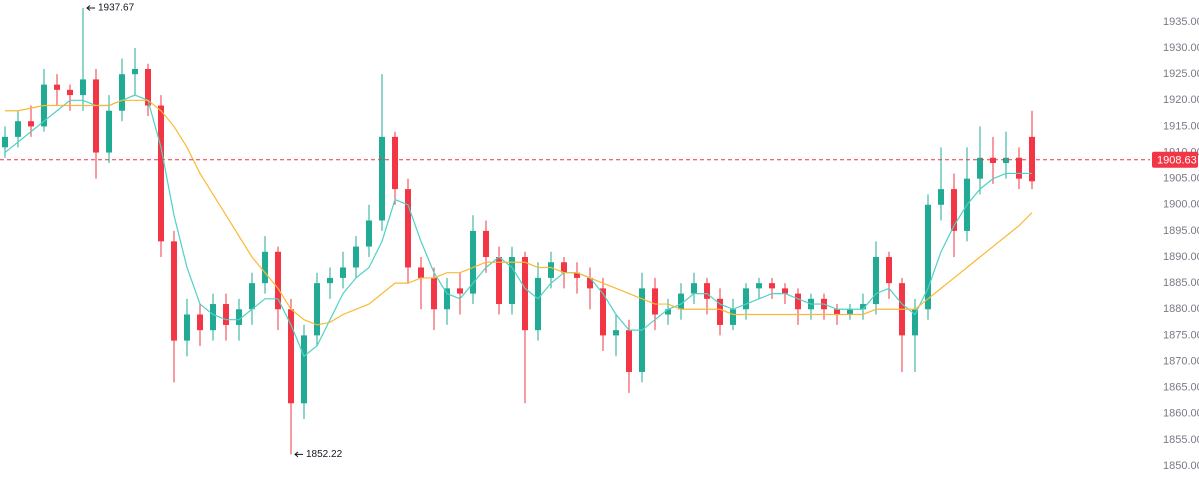 The width and height of the screenshot is (1199, 478). Describe the element at coordinates (1181, 48) in the screenshot. I see `y-tick-label: 1930.00` at that location.